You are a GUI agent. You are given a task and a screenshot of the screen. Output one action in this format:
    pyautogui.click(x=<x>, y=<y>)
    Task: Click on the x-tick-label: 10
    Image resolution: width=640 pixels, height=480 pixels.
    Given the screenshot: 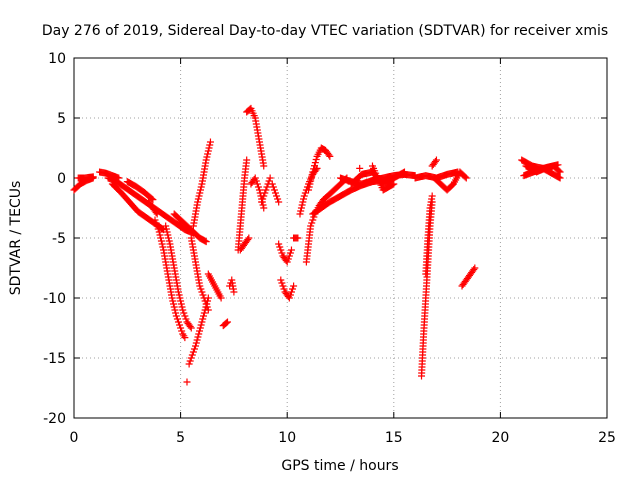 What is the action you would take?
    pyautogui.click(x=287, y=438)
    